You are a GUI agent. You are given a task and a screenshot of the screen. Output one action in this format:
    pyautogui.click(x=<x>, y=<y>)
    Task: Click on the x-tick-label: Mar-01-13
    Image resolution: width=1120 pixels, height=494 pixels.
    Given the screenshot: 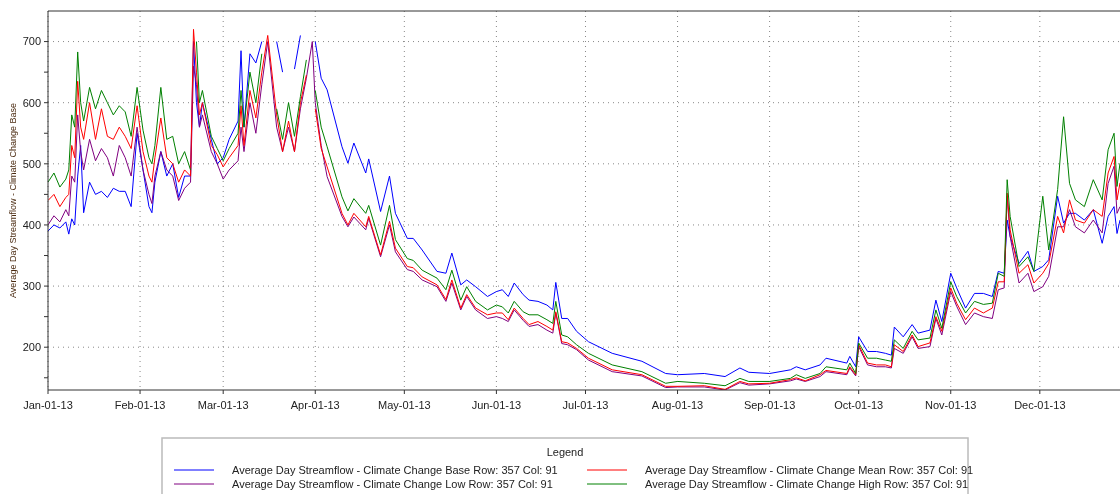 What is the action you would take?
    pyautogui.click(x=223, y=405)
    